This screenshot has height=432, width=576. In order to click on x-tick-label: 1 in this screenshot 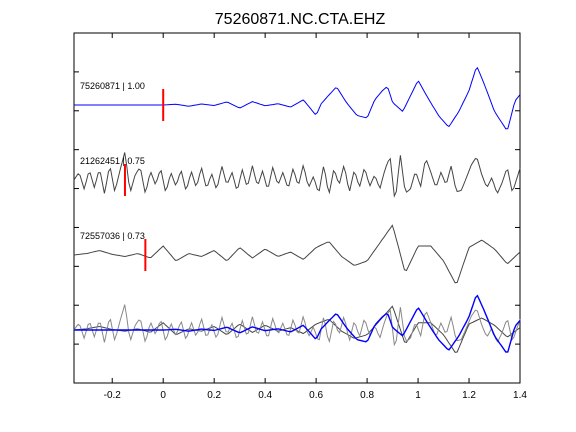, I will do `click(418, 395)`.